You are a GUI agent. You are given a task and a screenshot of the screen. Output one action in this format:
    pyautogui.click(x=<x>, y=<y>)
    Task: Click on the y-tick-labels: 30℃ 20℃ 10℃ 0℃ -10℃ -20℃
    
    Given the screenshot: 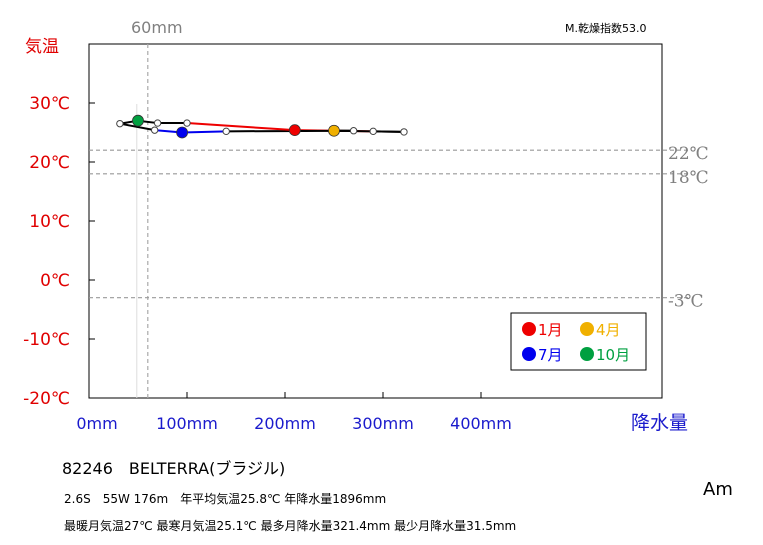 What is the action you would take?
    pyautogui.click(x=59, y=251)
    